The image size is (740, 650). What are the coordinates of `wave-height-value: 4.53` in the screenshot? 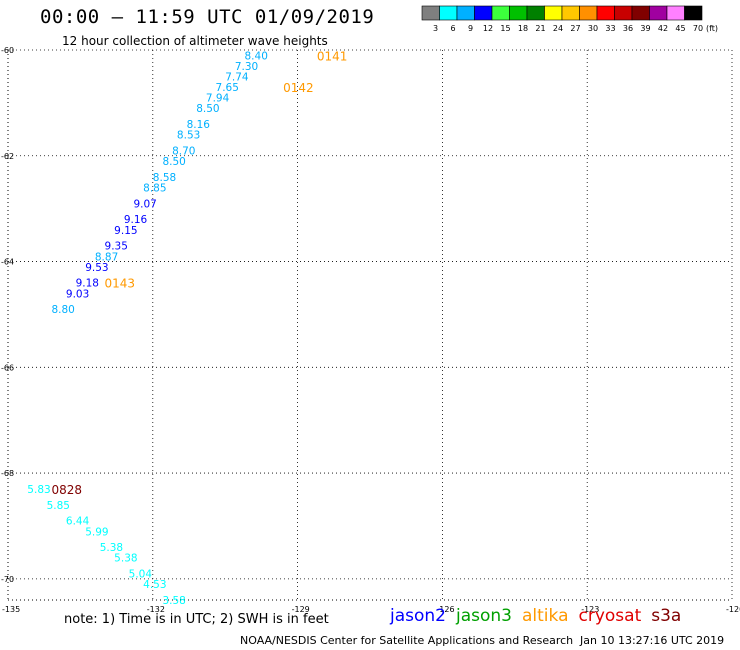 It's located at (154, 585).